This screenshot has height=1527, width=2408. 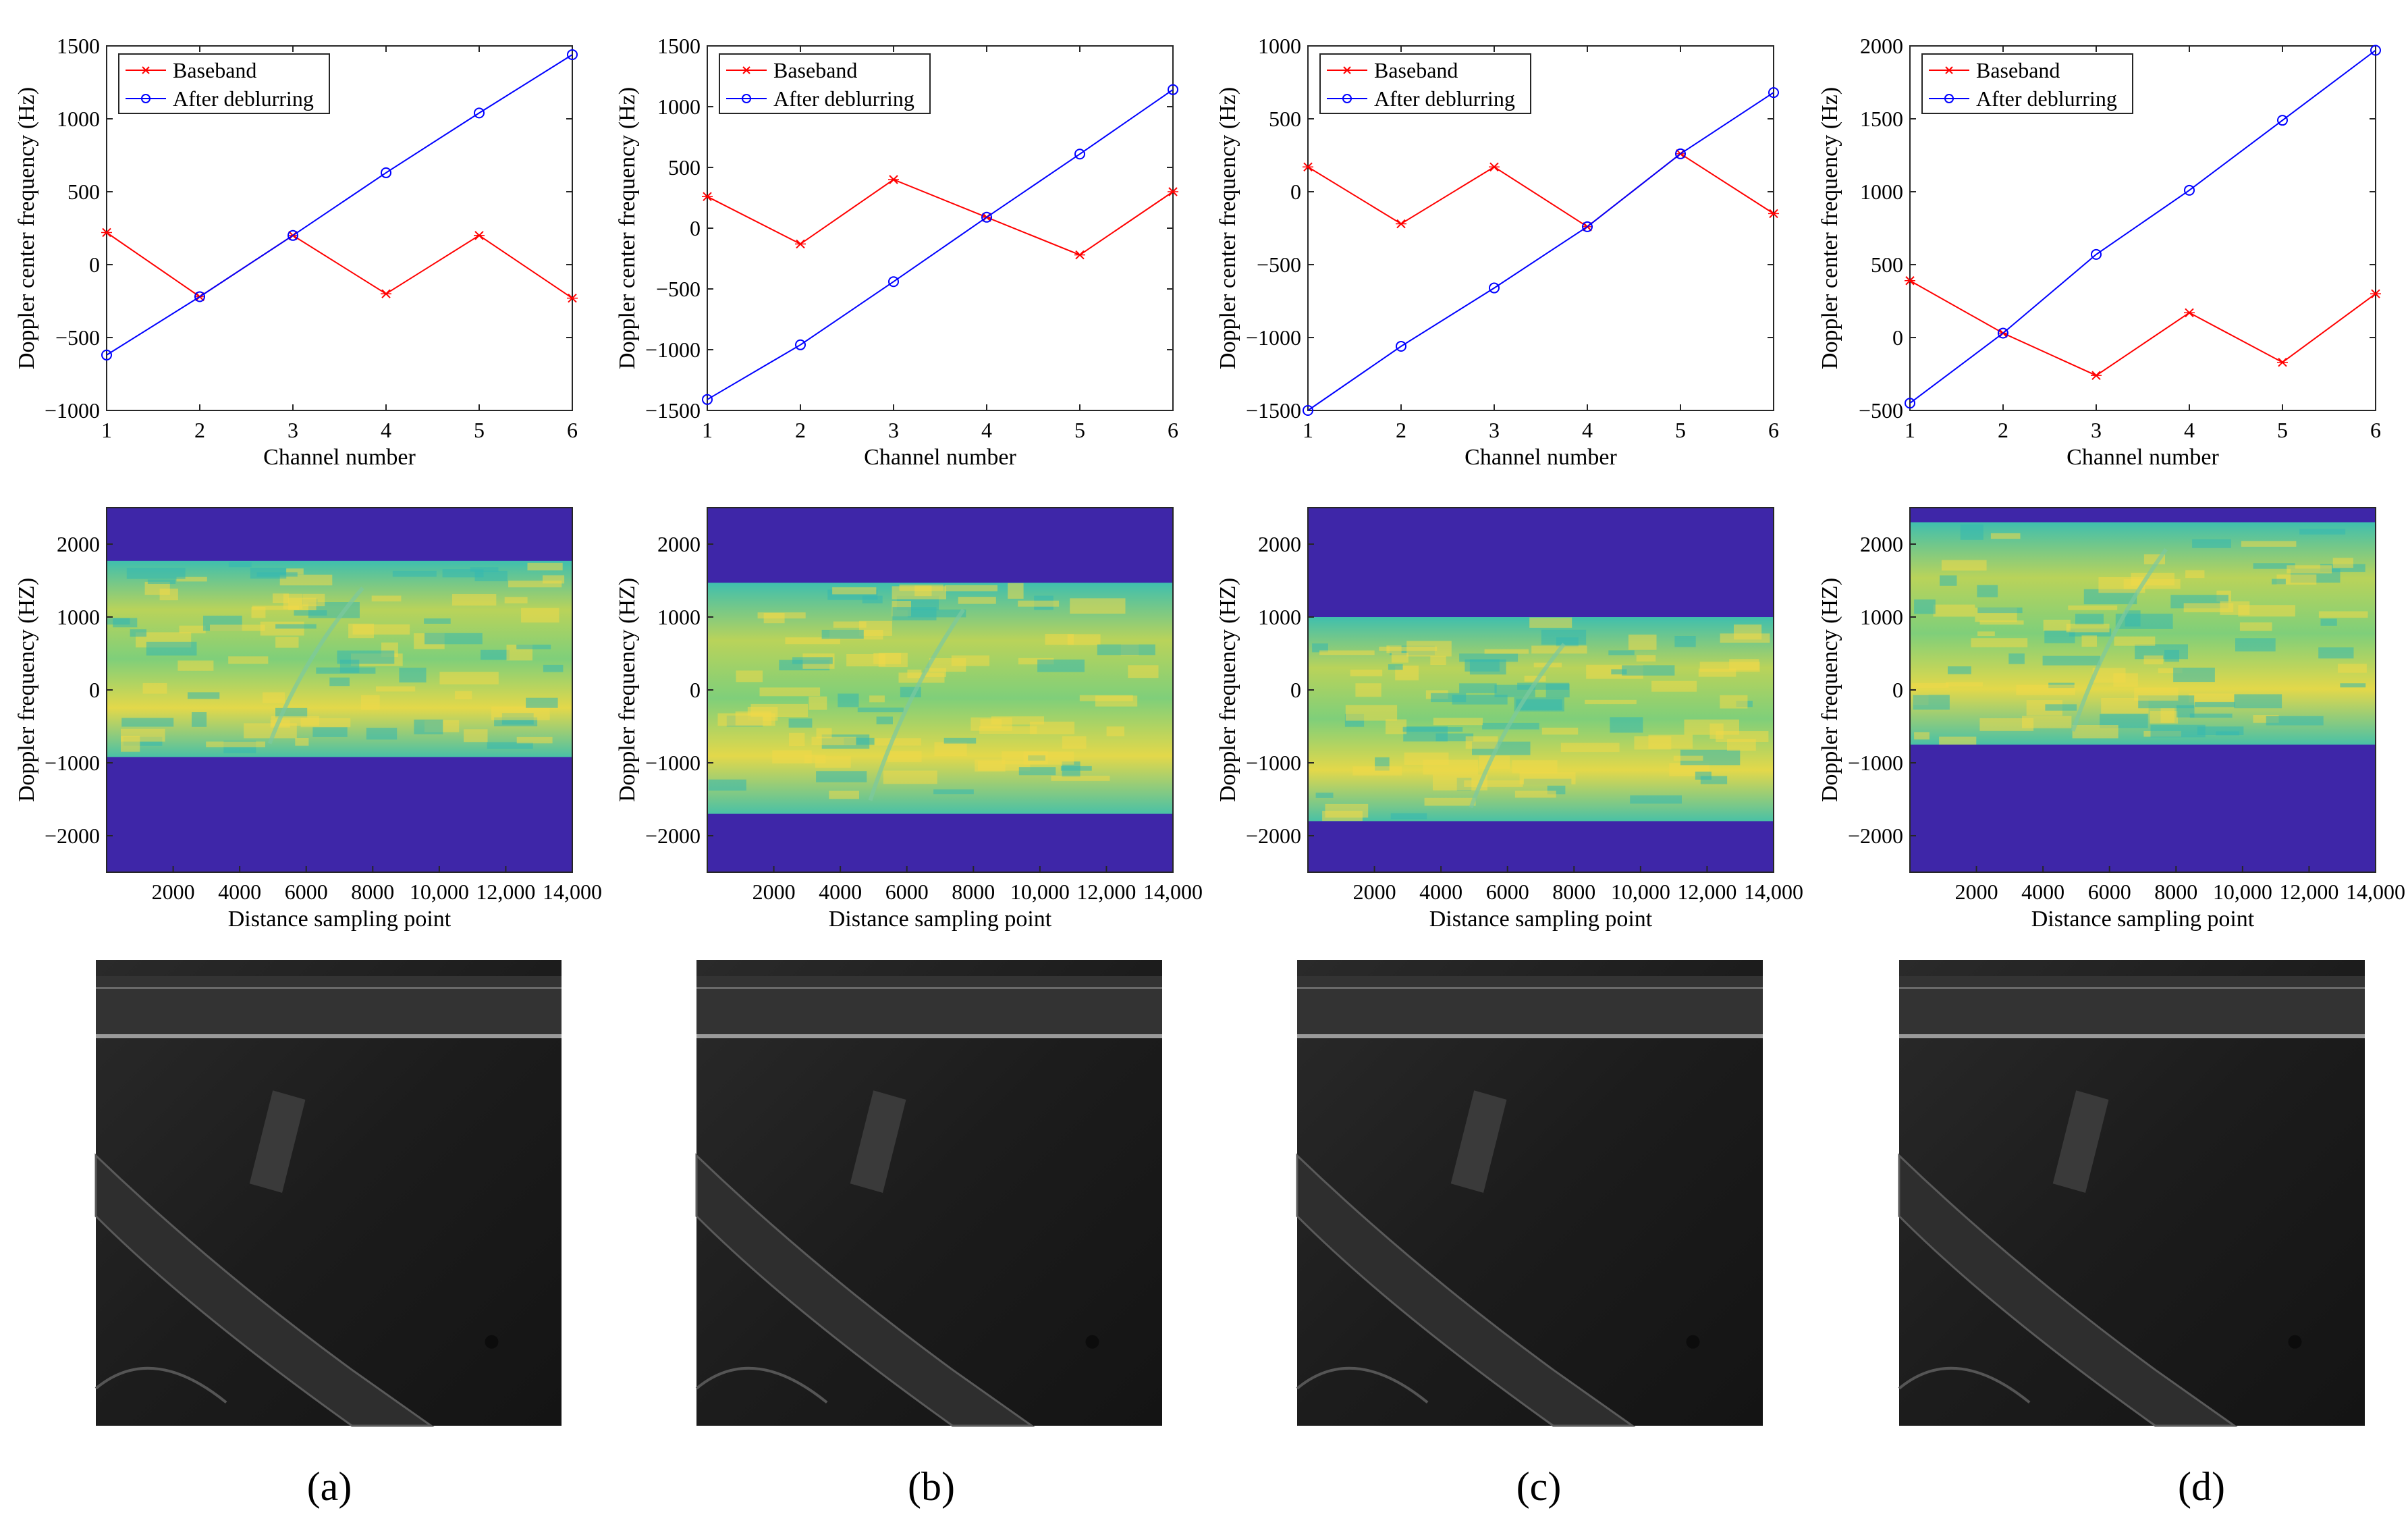 What do you see at coordinates (315, 665) in the screenshot?
I see `texture-curve` at bounding box center [315, 665].